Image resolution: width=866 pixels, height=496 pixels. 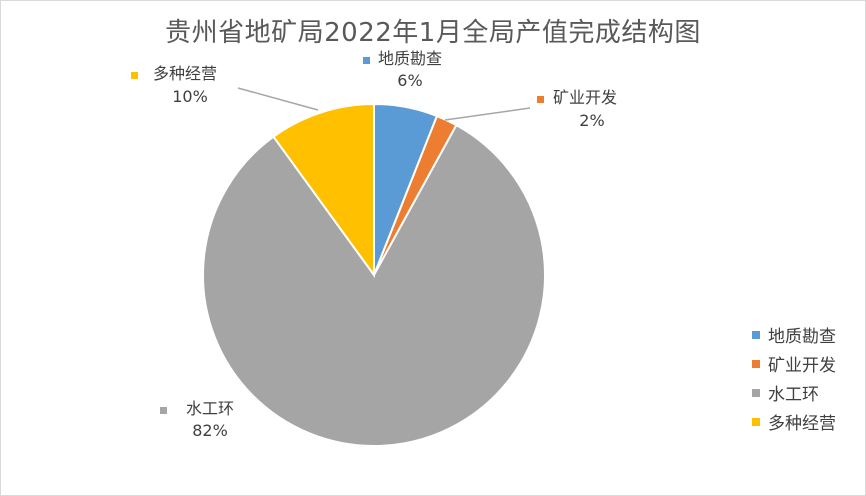 I want to click on pie-slice-diversified, so click(x=323, y=190).